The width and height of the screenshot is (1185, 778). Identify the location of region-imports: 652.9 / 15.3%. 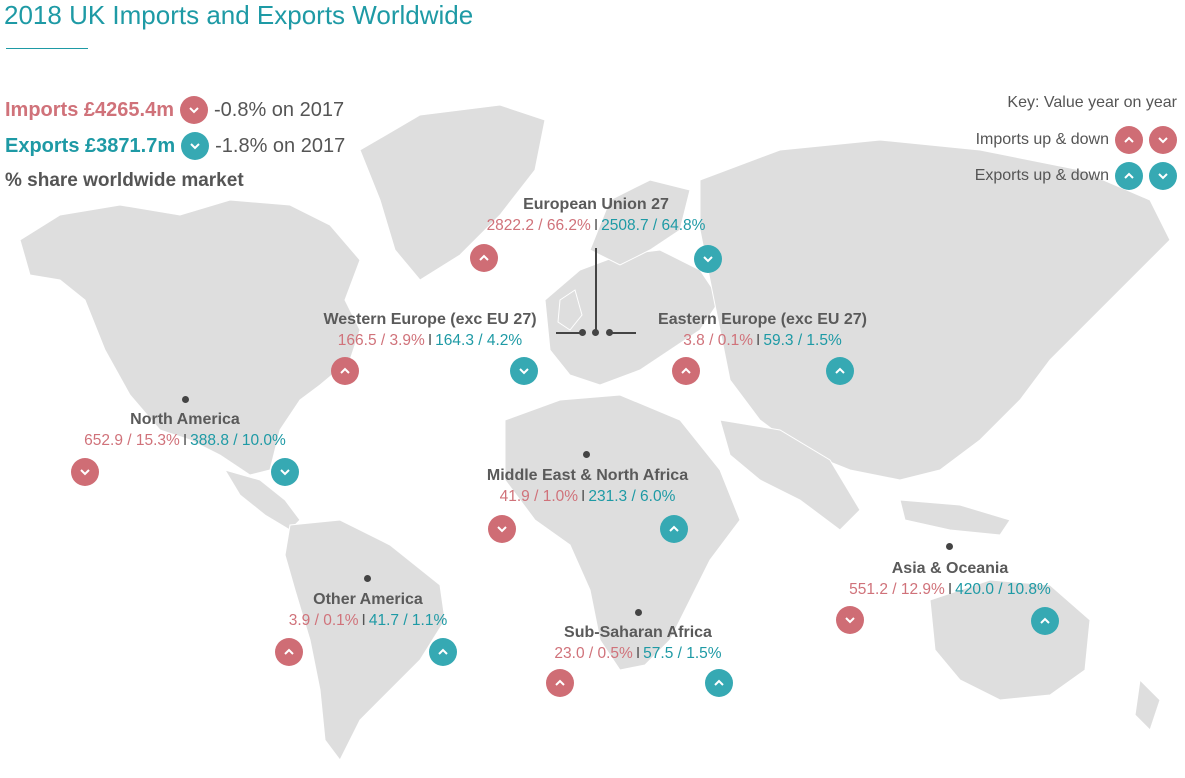
(132, 440).